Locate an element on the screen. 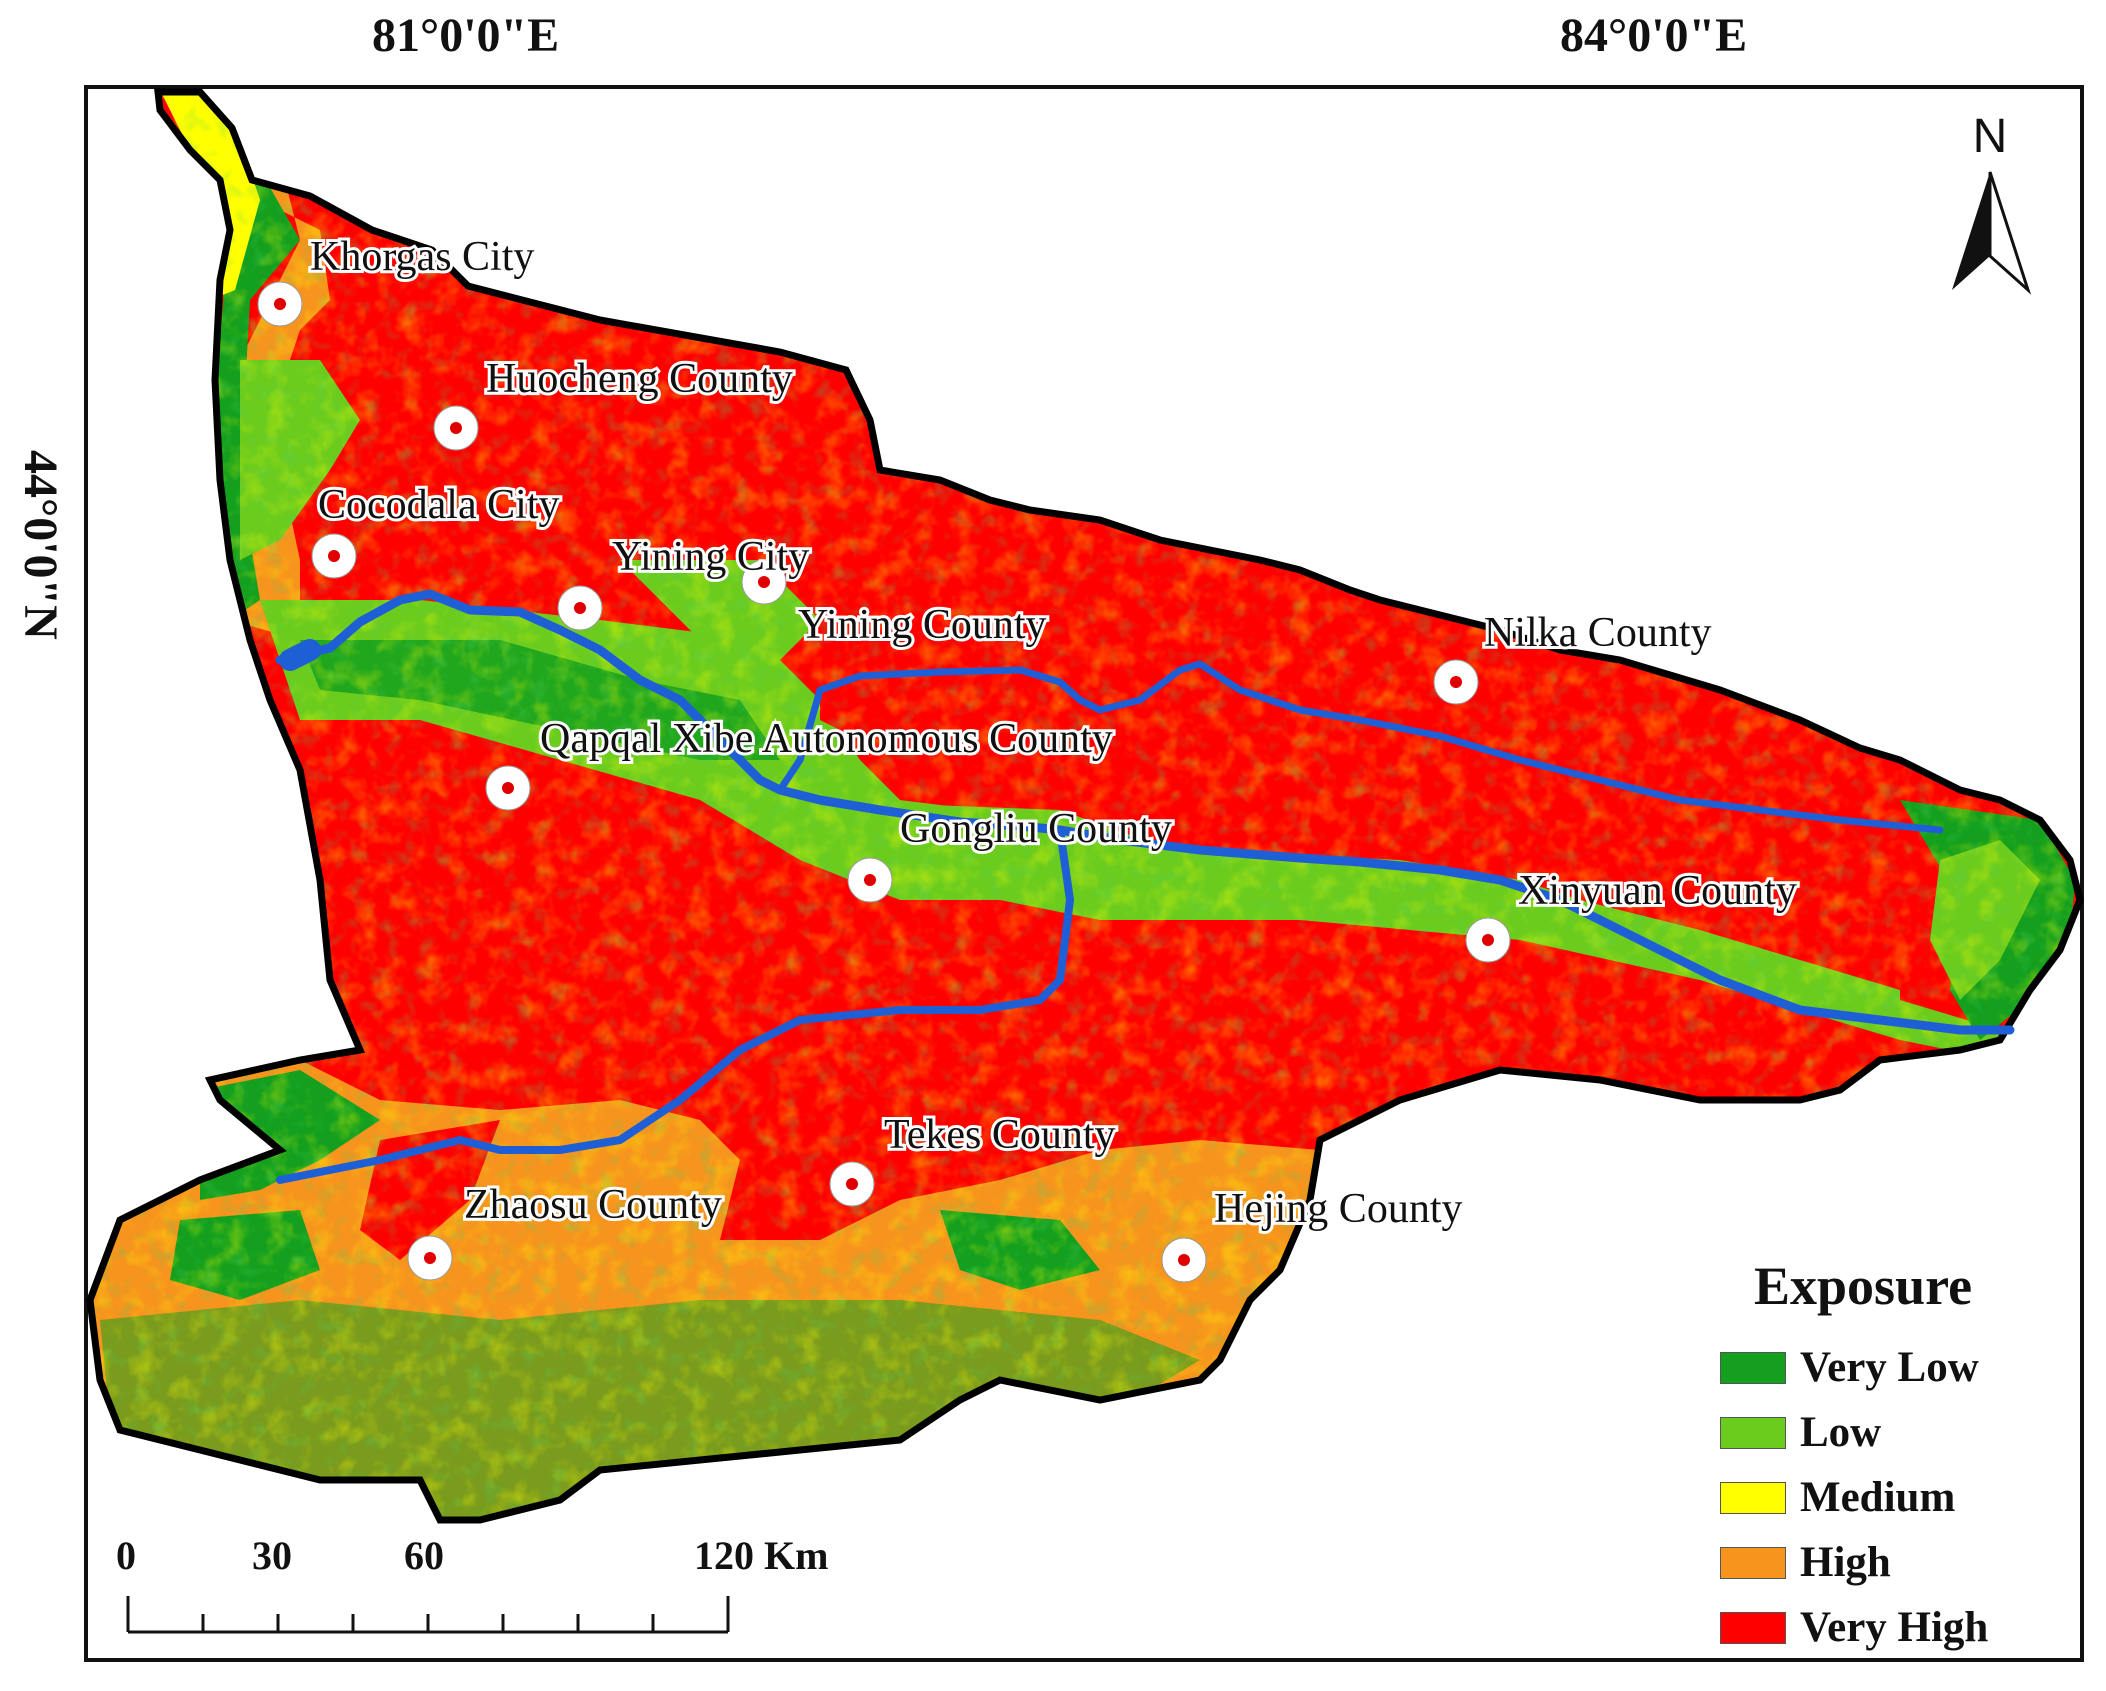 Image resolution: width=2106 pixels, height=1691 pixels. marker-huocheng is located at coordinates (456, 428).